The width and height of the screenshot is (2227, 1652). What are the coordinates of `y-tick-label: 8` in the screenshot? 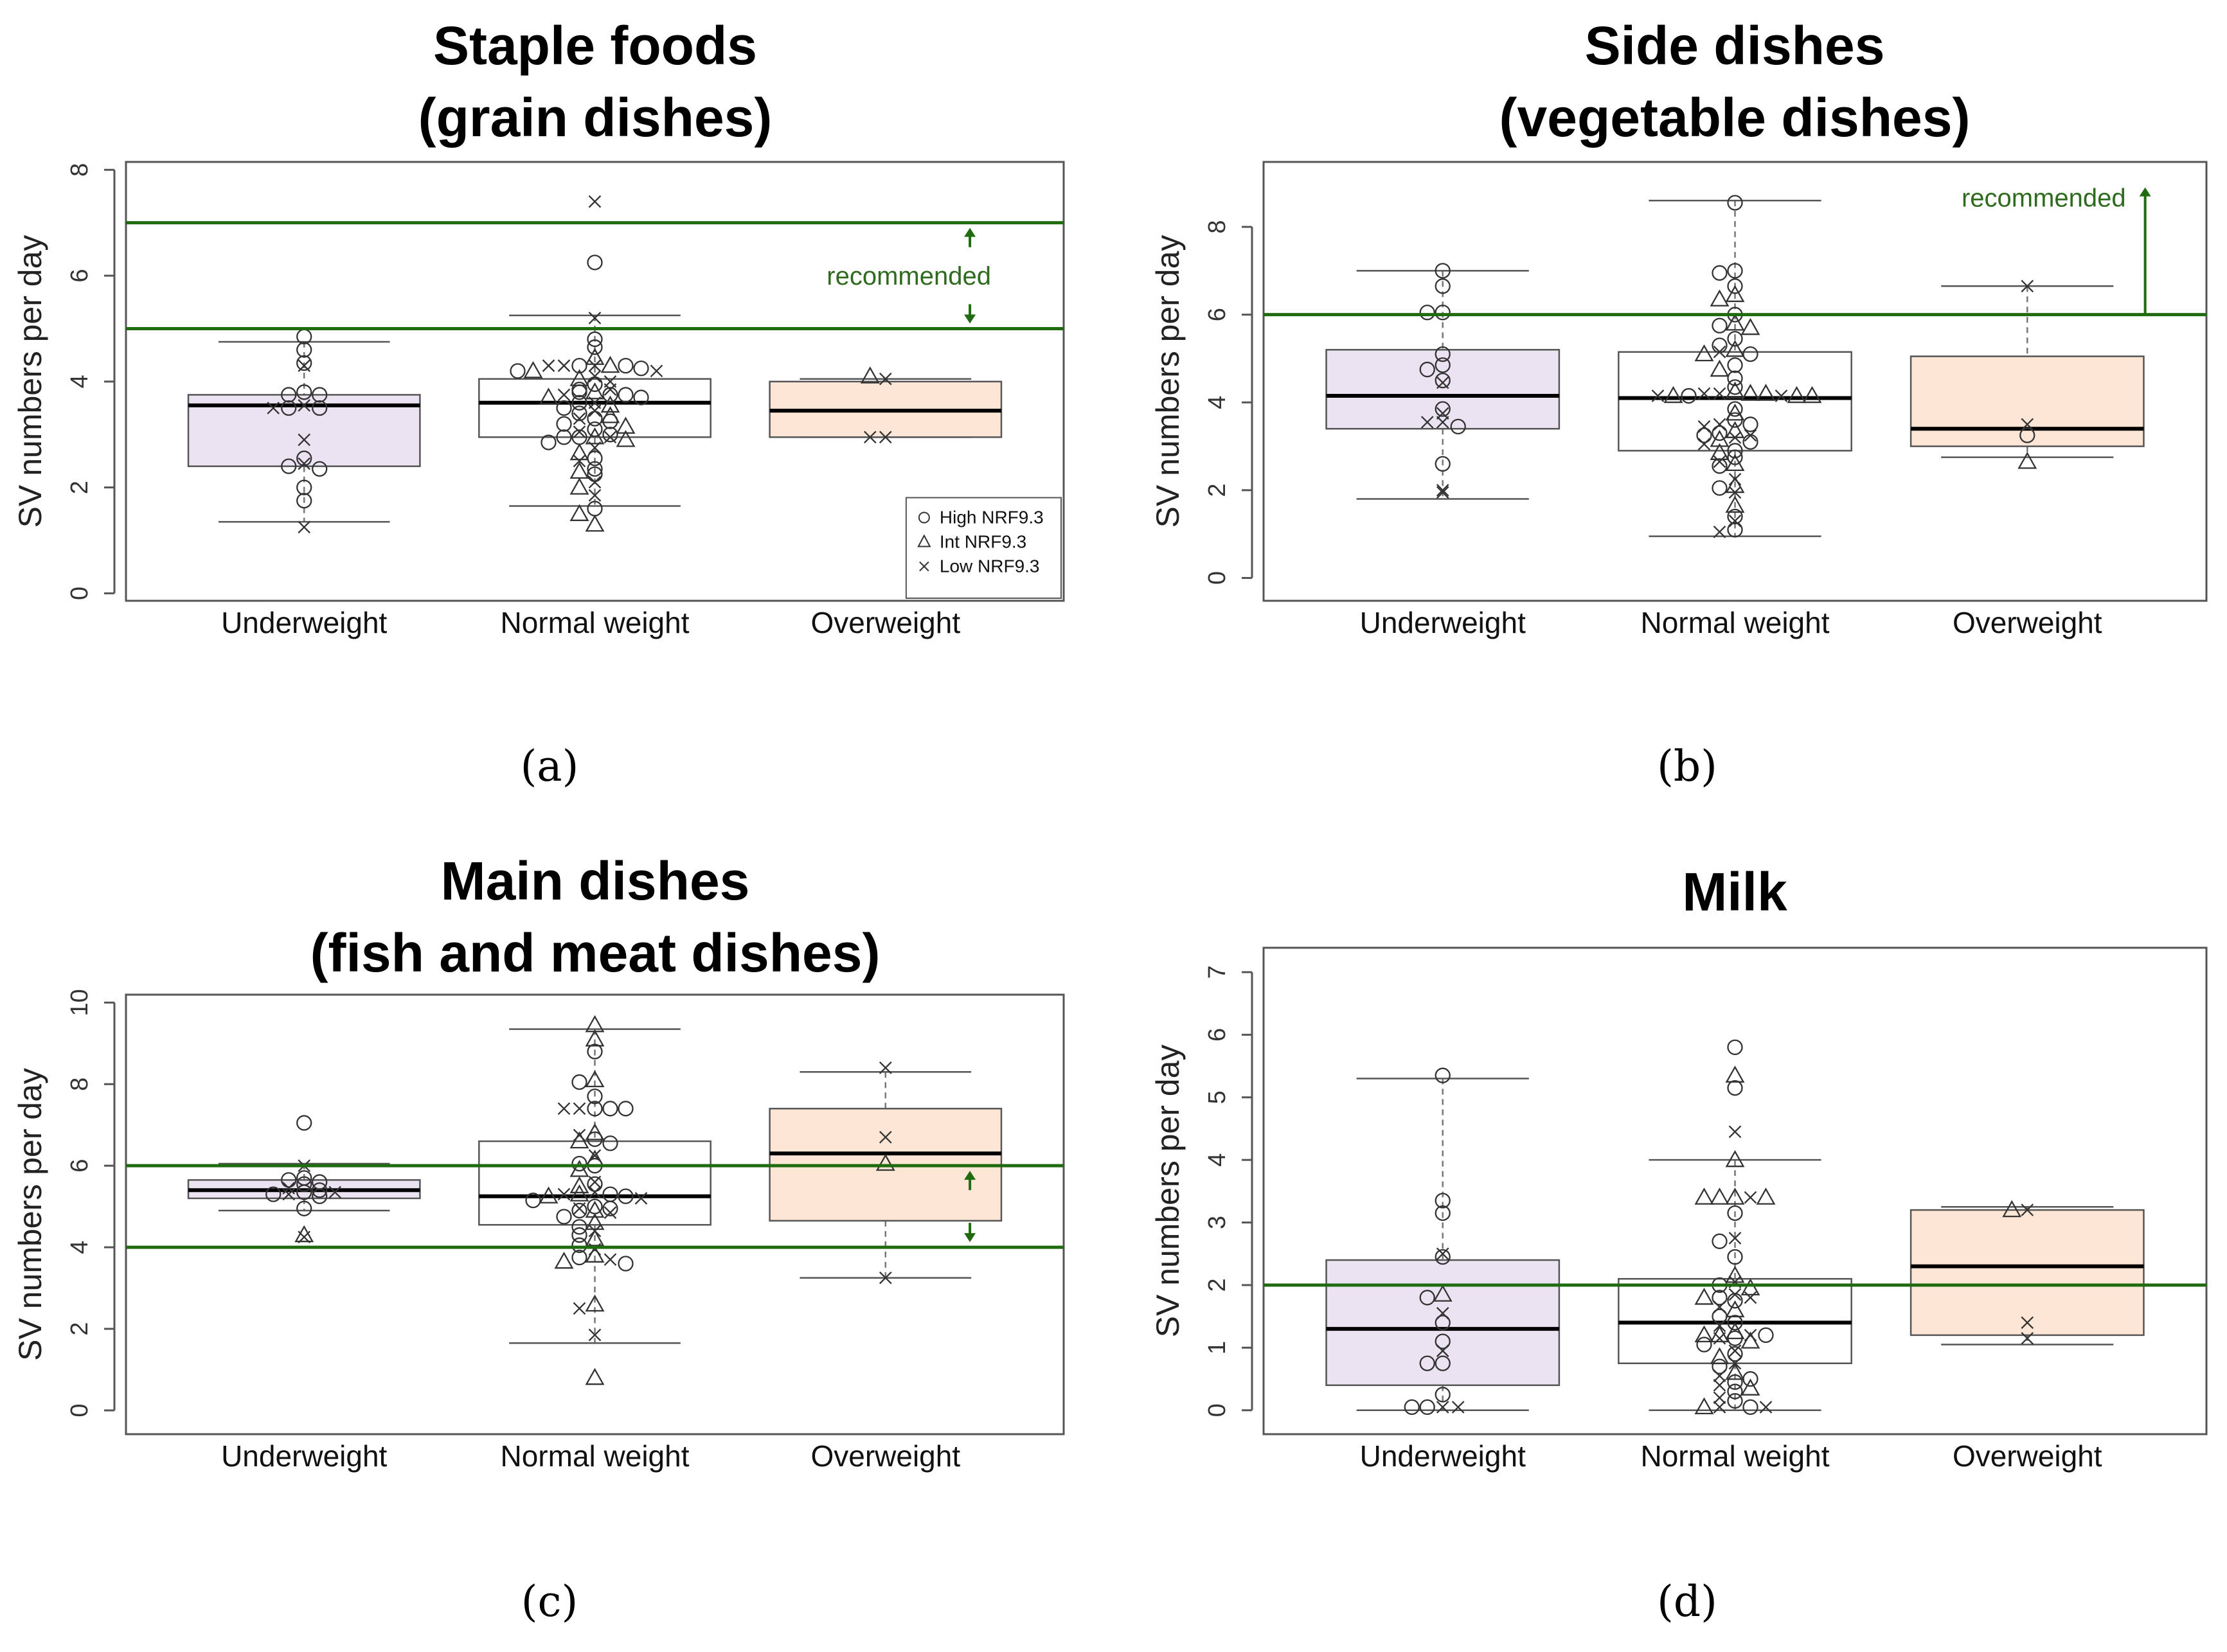 It's located at (1217, 227).